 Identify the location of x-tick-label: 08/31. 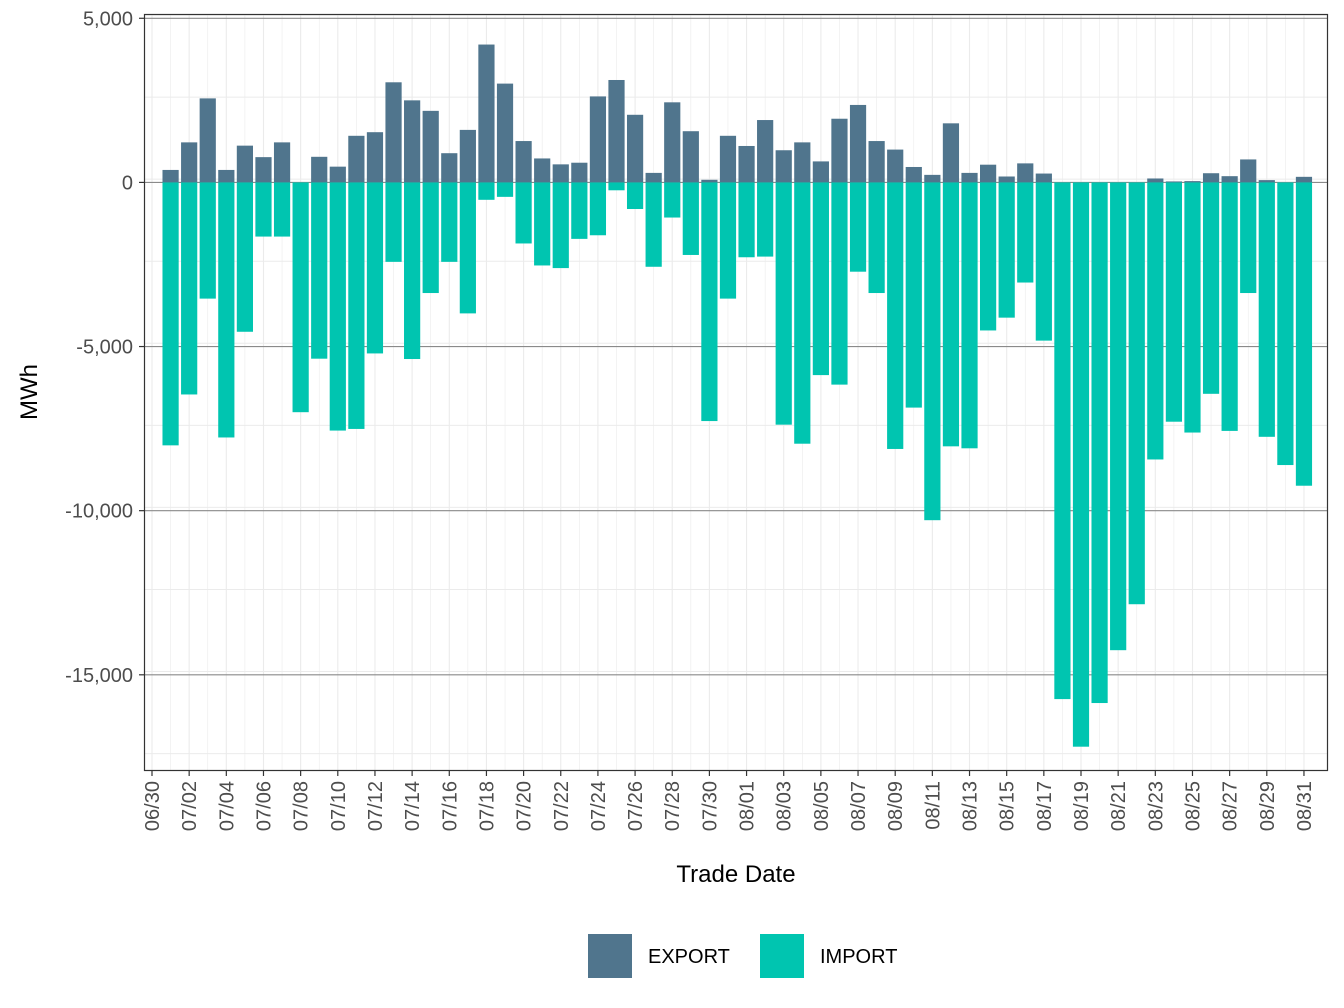
(1305, 806).